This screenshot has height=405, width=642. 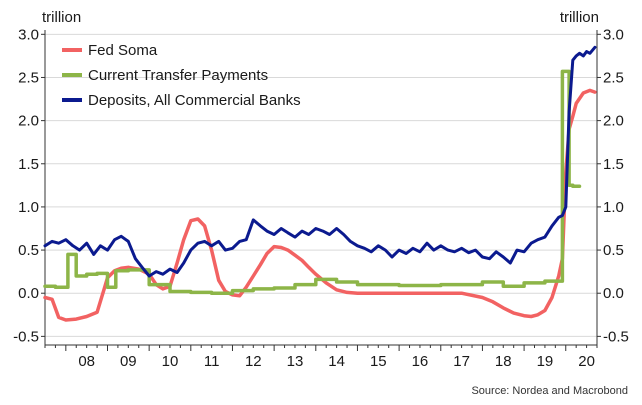 I want to click on x-tick-label: 15, so click(x=378, y=361).